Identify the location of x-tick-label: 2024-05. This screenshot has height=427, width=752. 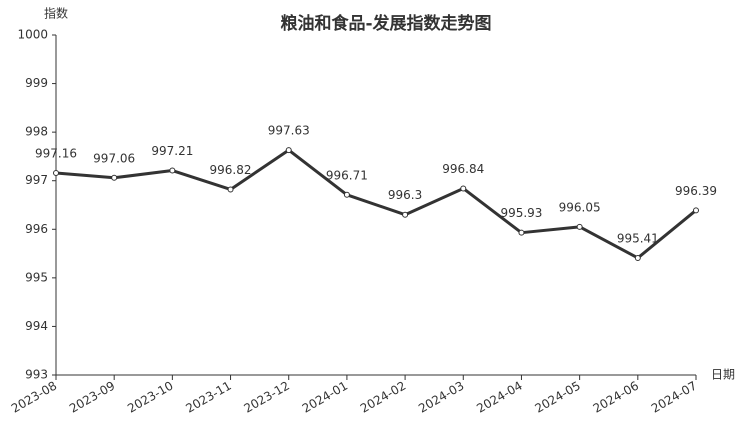
(557, 397).